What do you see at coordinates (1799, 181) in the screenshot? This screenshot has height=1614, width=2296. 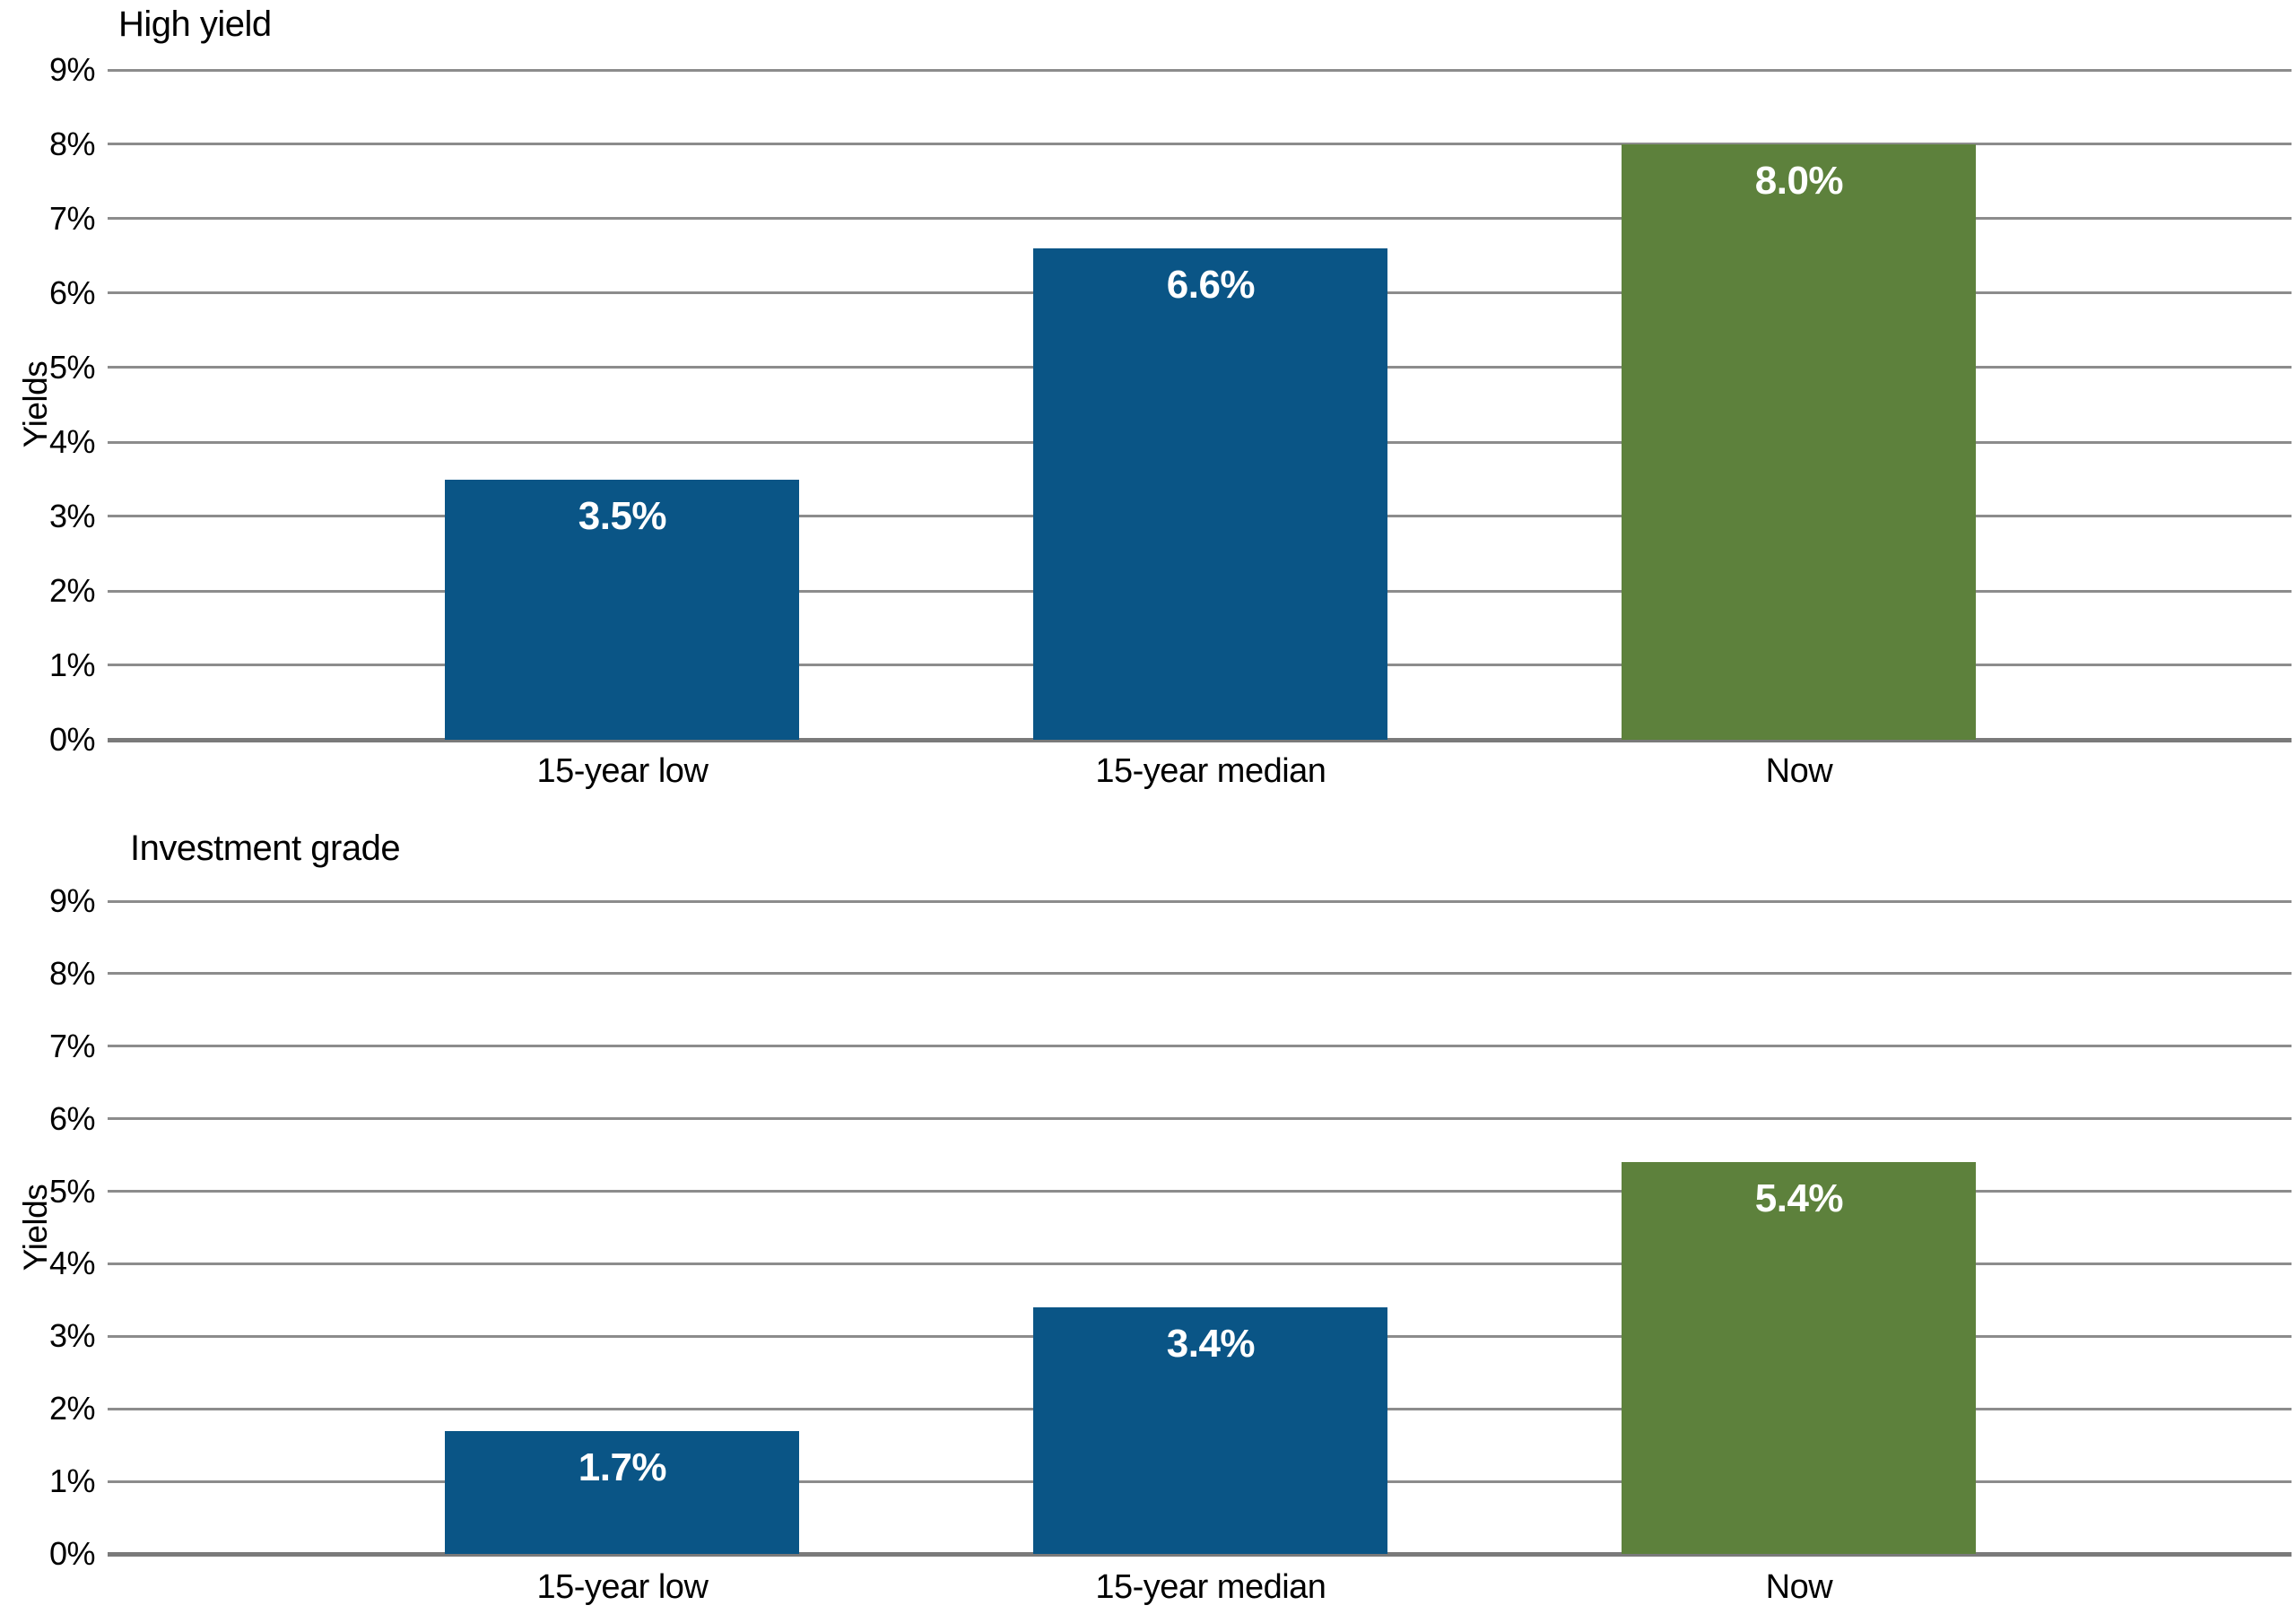 I see `bar-value-label: 8.0%` at bounding box center [1799, 181].